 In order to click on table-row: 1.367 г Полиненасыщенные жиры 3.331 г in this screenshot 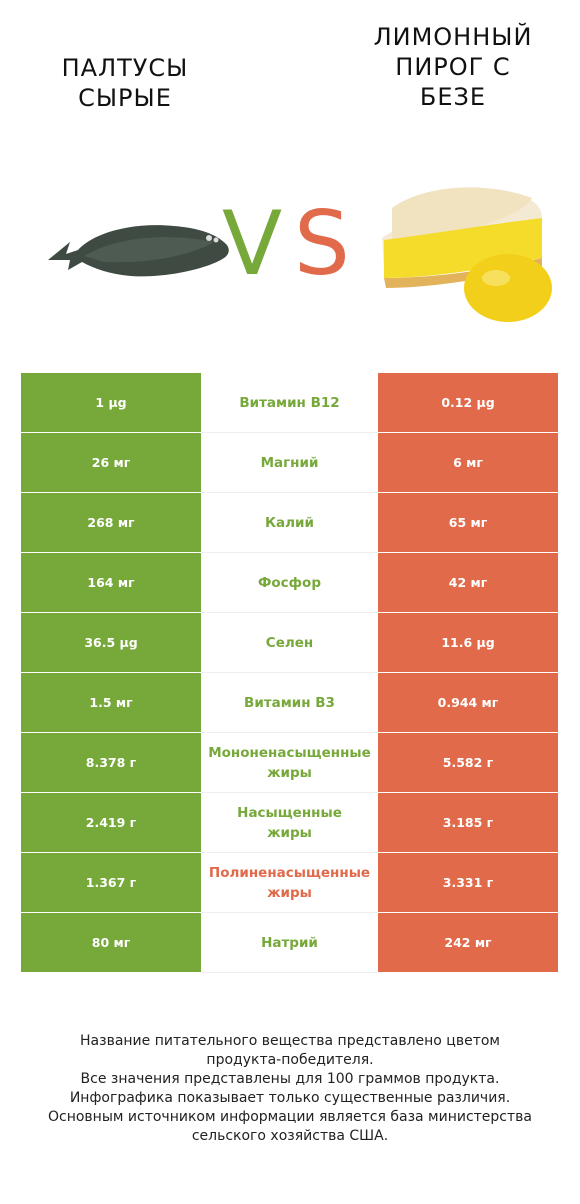, I will do `click(289, 883)`.